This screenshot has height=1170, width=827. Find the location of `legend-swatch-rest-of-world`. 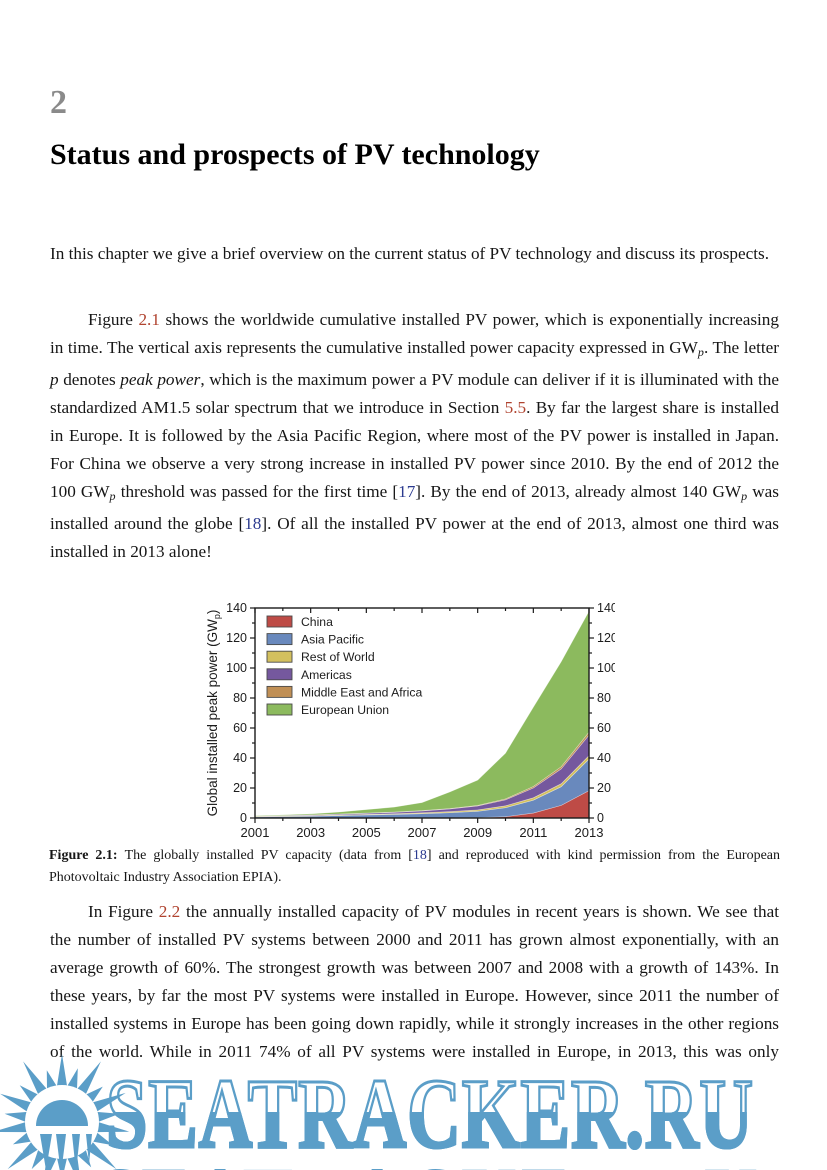

legend-swatch-rest-of-world is located at coordinates (279, 656).